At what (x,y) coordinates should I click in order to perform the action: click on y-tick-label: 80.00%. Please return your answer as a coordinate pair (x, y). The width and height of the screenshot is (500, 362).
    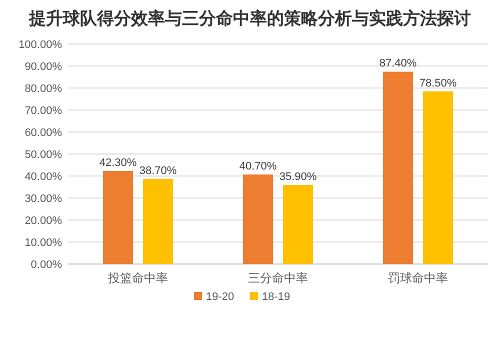
    Looking at the image, I should click on (43, 89).